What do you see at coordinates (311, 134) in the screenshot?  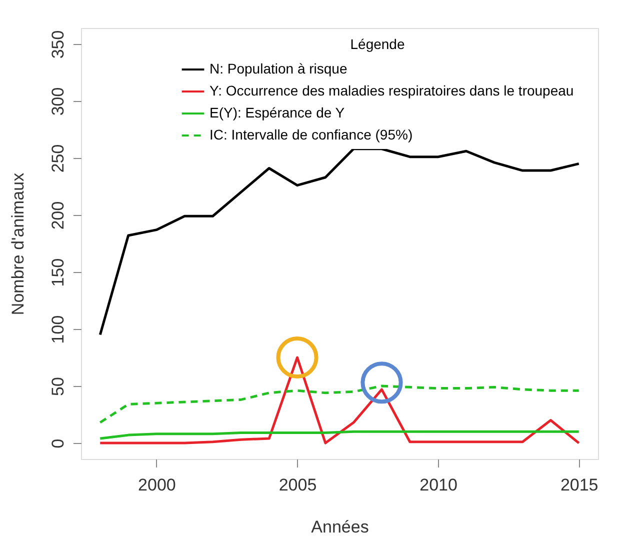 I see `legend-label: IC: Intervalle de confiance (95%)` at bounding box center [311, 134].